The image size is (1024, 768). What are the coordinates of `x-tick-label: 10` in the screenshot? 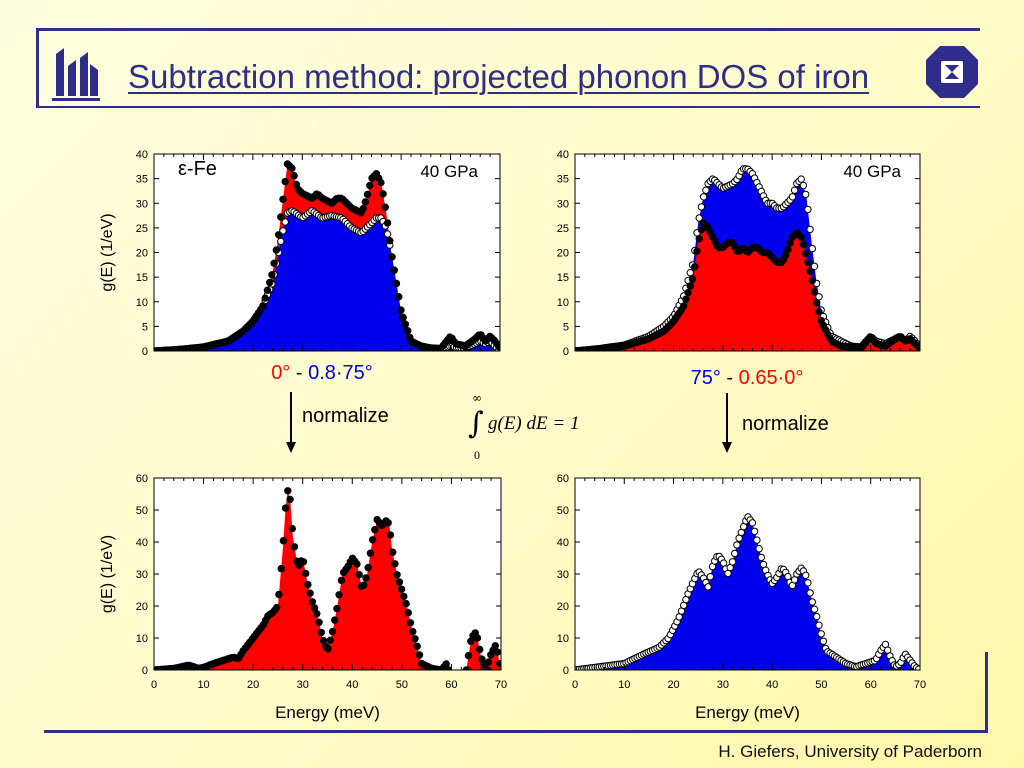 It's located at (203, 685).